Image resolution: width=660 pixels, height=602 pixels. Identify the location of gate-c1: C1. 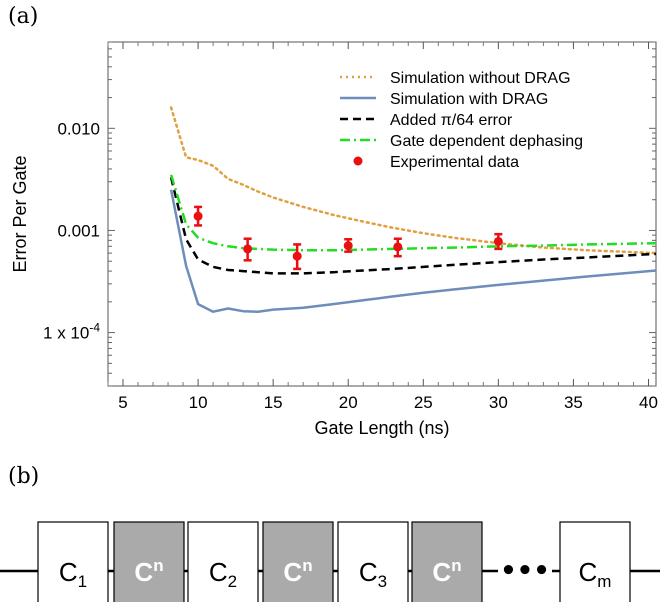
(73, 561).